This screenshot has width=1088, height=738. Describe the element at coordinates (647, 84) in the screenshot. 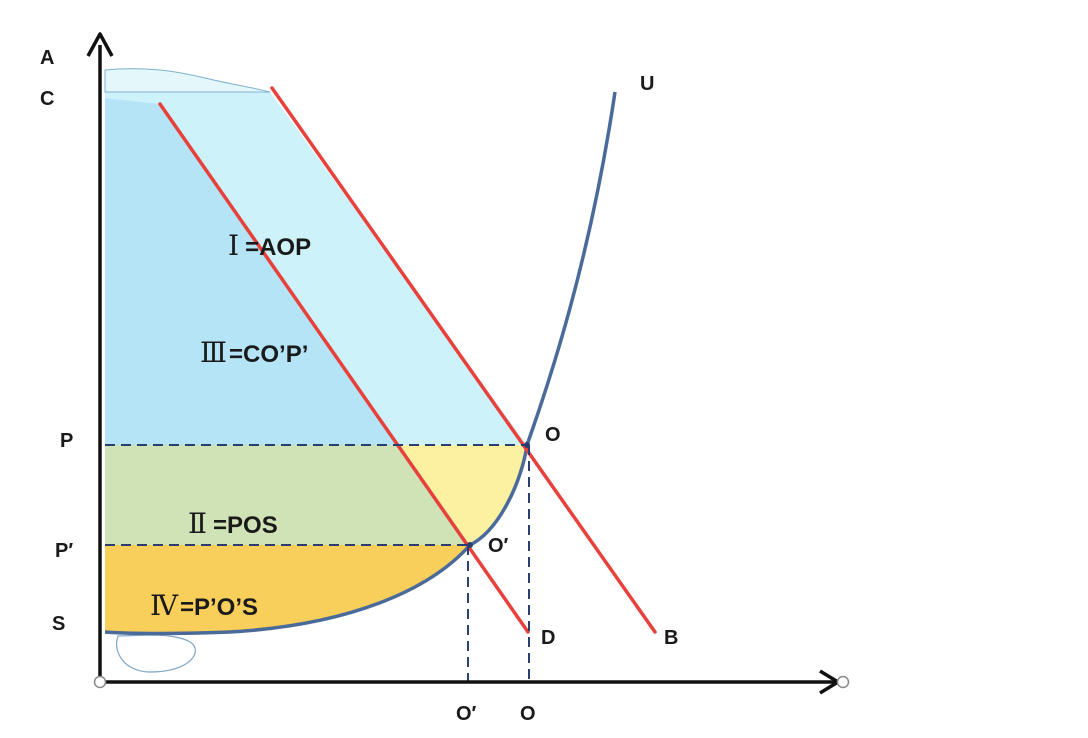

I see `label-u: U` at that location.